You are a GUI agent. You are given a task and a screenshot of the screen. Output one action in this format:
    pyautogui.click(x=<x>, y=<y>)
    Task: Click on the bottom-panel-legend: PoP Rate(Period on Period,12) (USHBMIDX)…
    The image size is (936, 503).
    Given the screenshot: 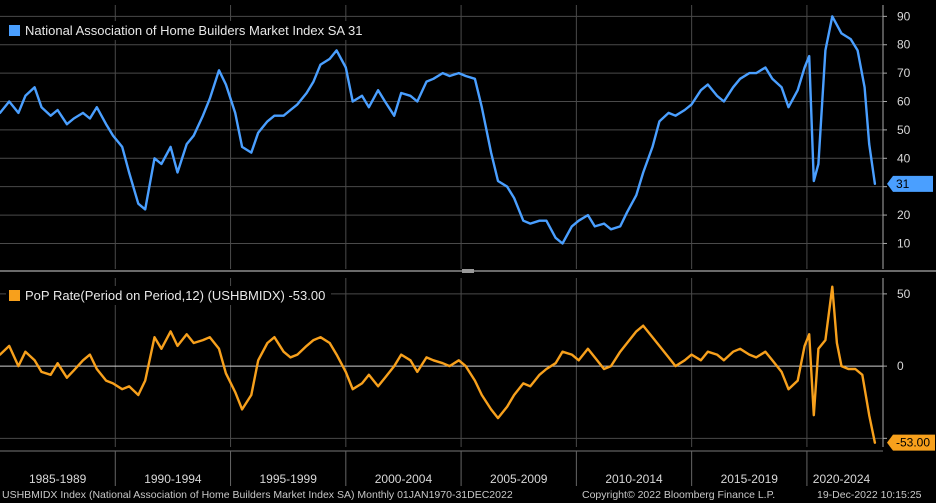 What is the action you would take?
    pyautogui.click(x=169, y=295)
    